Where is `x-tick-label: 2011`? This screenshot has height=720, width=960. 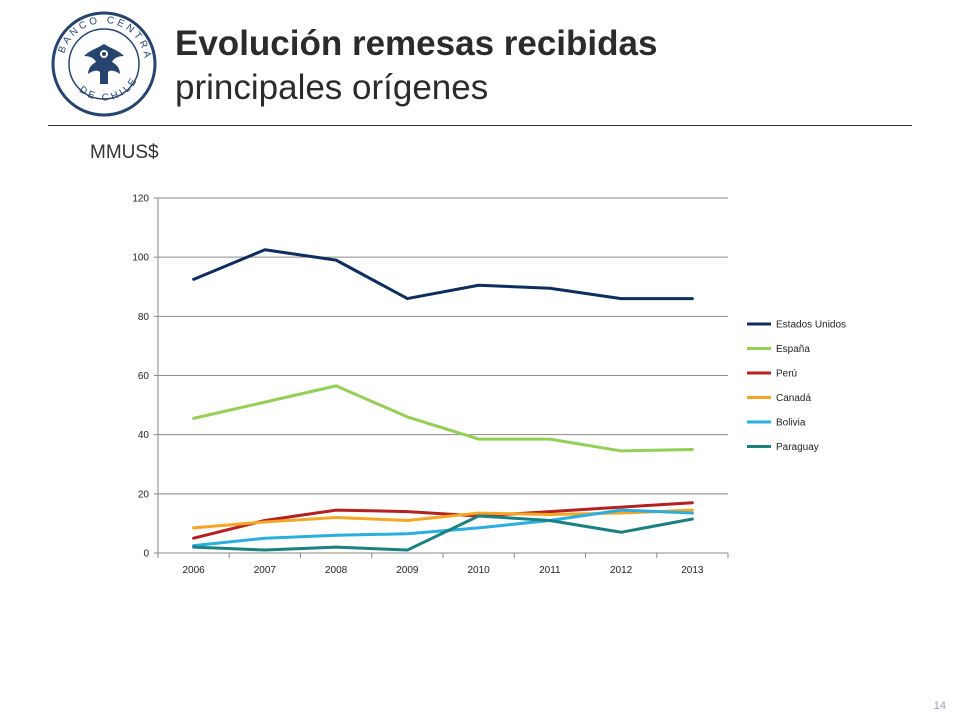
x-tick-label: 2011 is located at coordinates (550, 570).